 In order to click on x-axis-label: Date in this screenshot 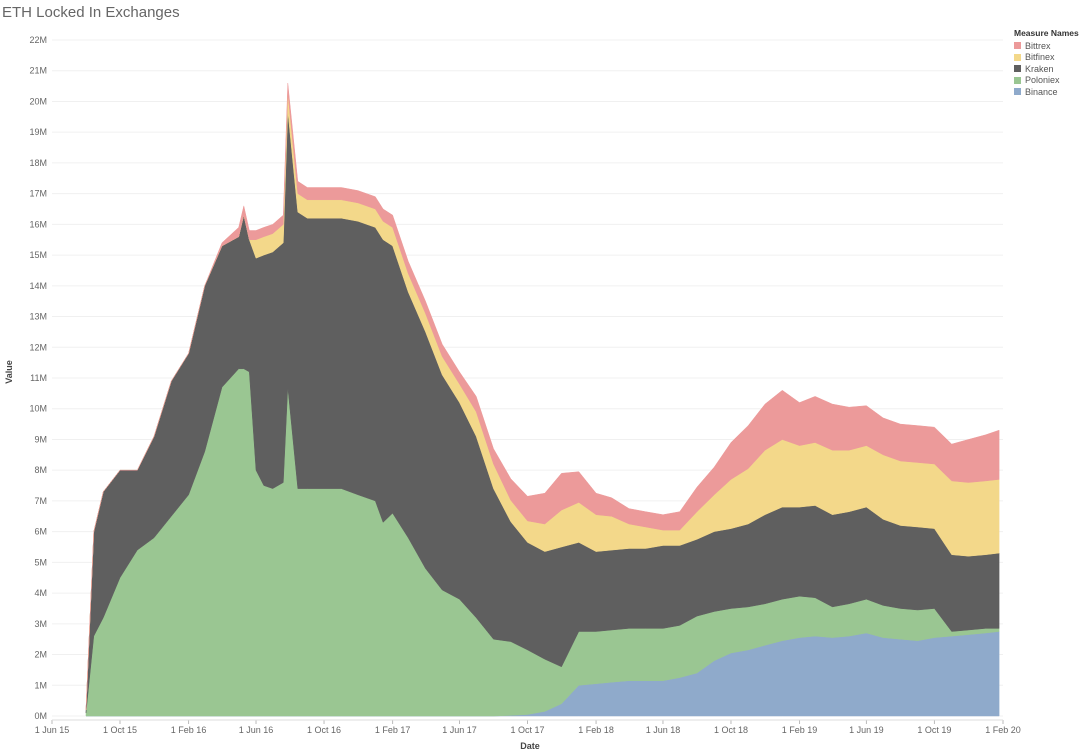, I will do `click(530, 746)`.